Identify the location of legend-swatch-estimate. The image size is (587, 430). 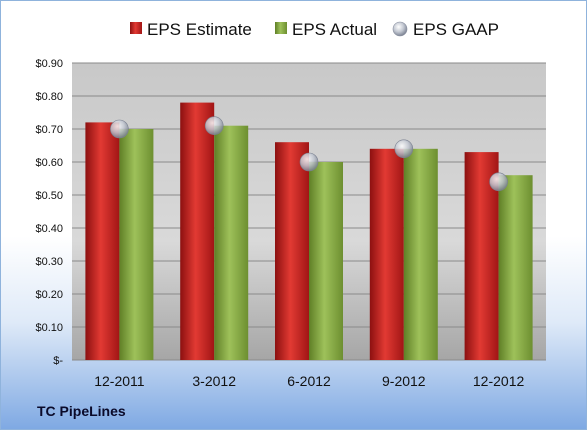
(136, 28).